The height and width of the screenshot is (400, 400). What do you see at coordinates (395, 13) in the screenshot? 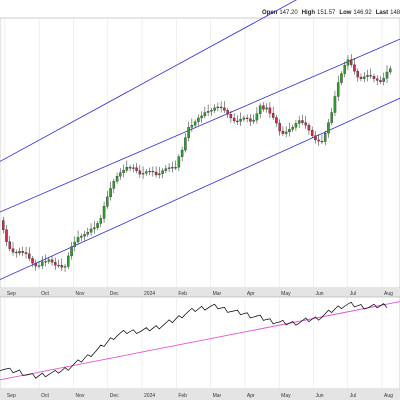
I see `last-value: 148` at bounding box center [395, 13].